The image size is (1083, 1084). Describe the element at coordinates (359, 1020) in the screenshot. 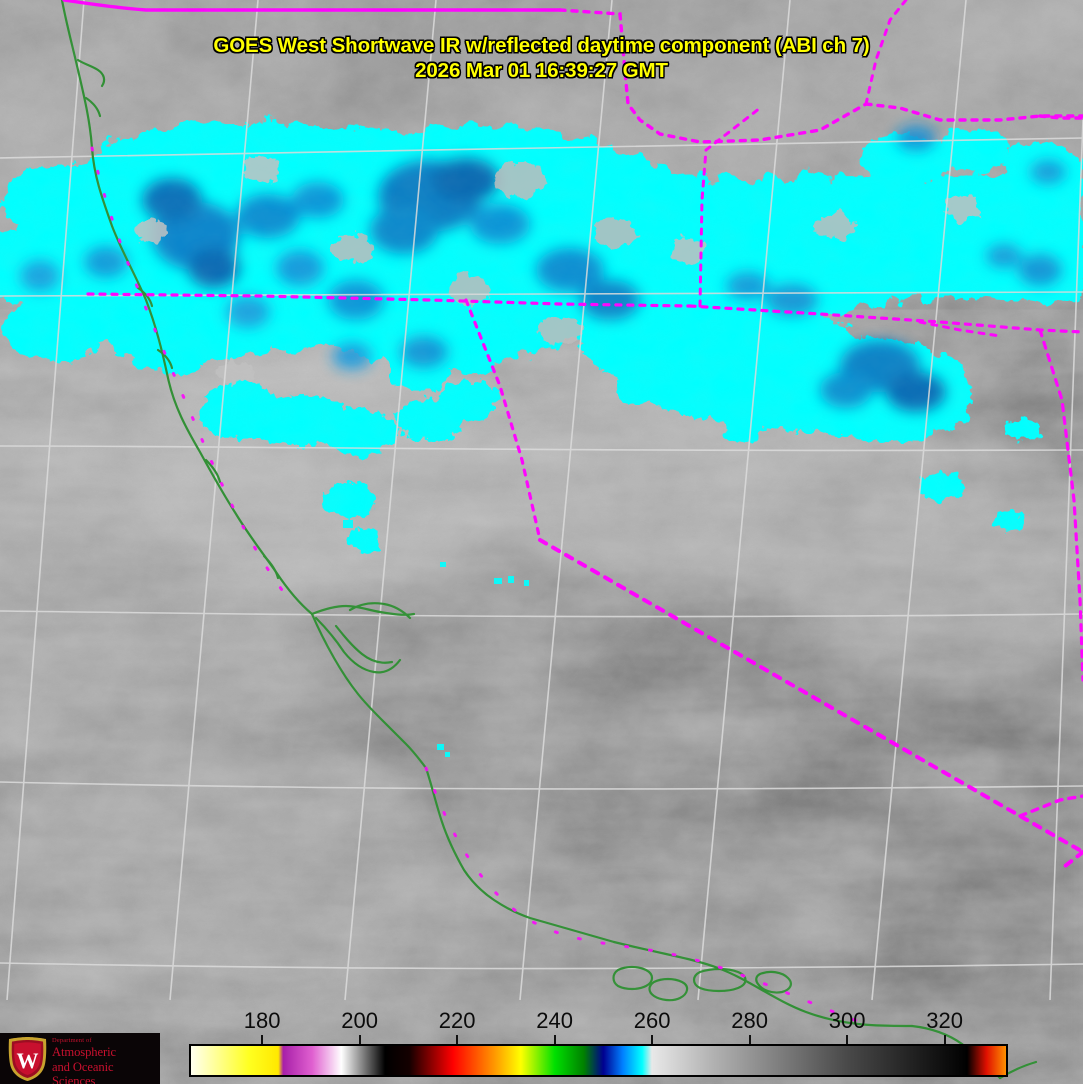

I see `colorbar-tick-label: 200` at that location.